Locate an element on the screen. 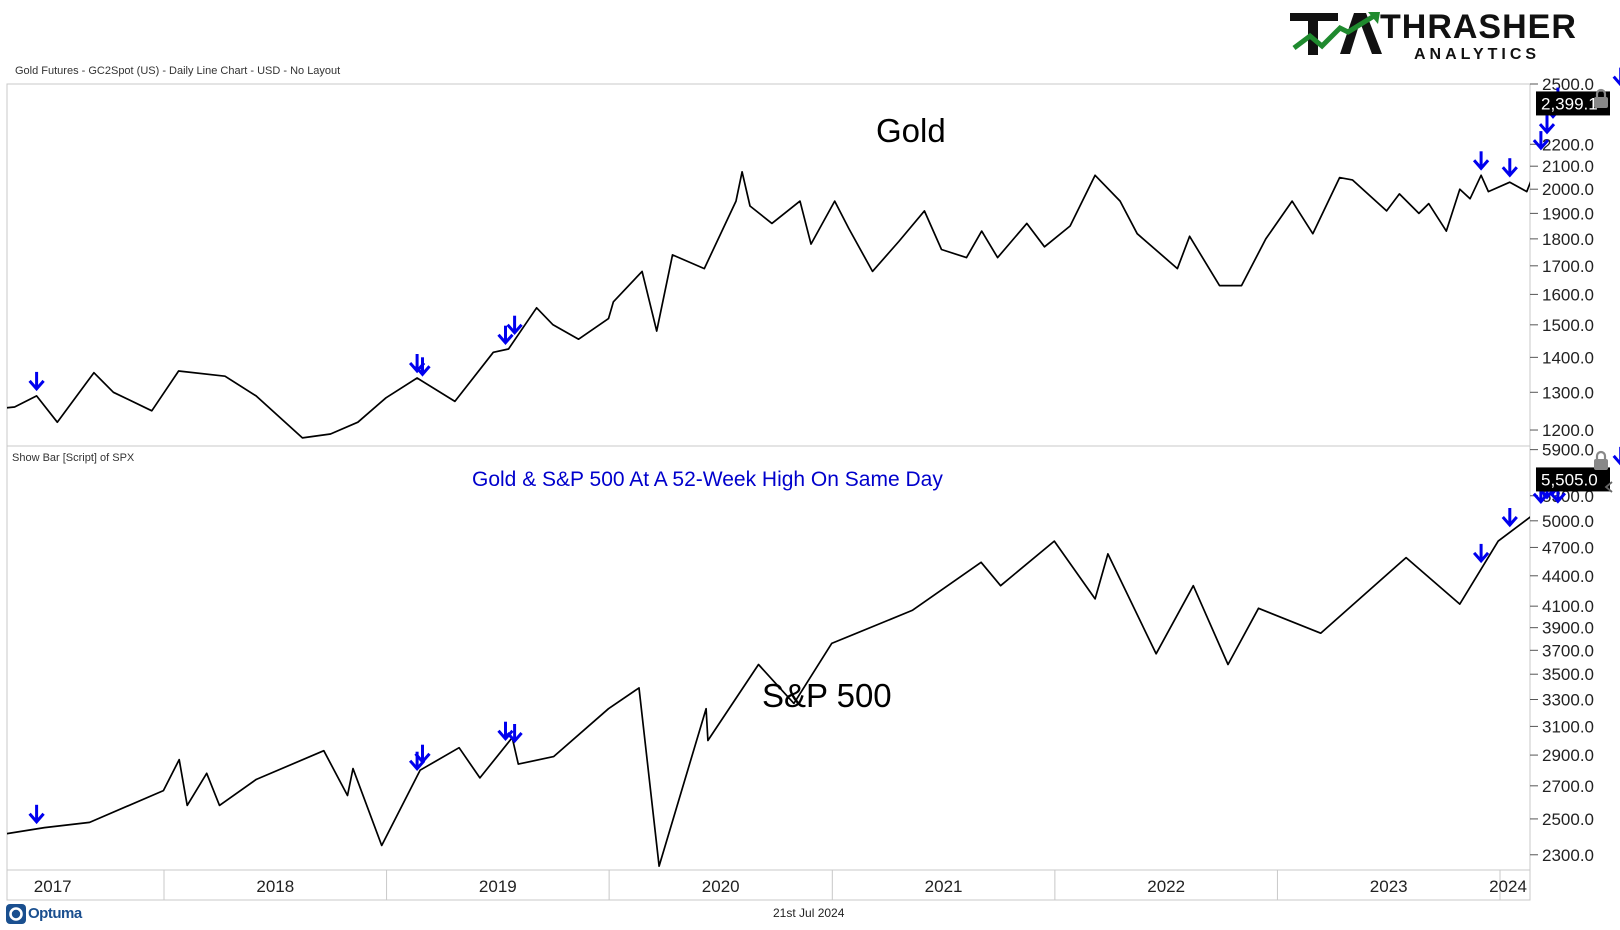  spx-lock-icon is located at coordinates (1601, 460).